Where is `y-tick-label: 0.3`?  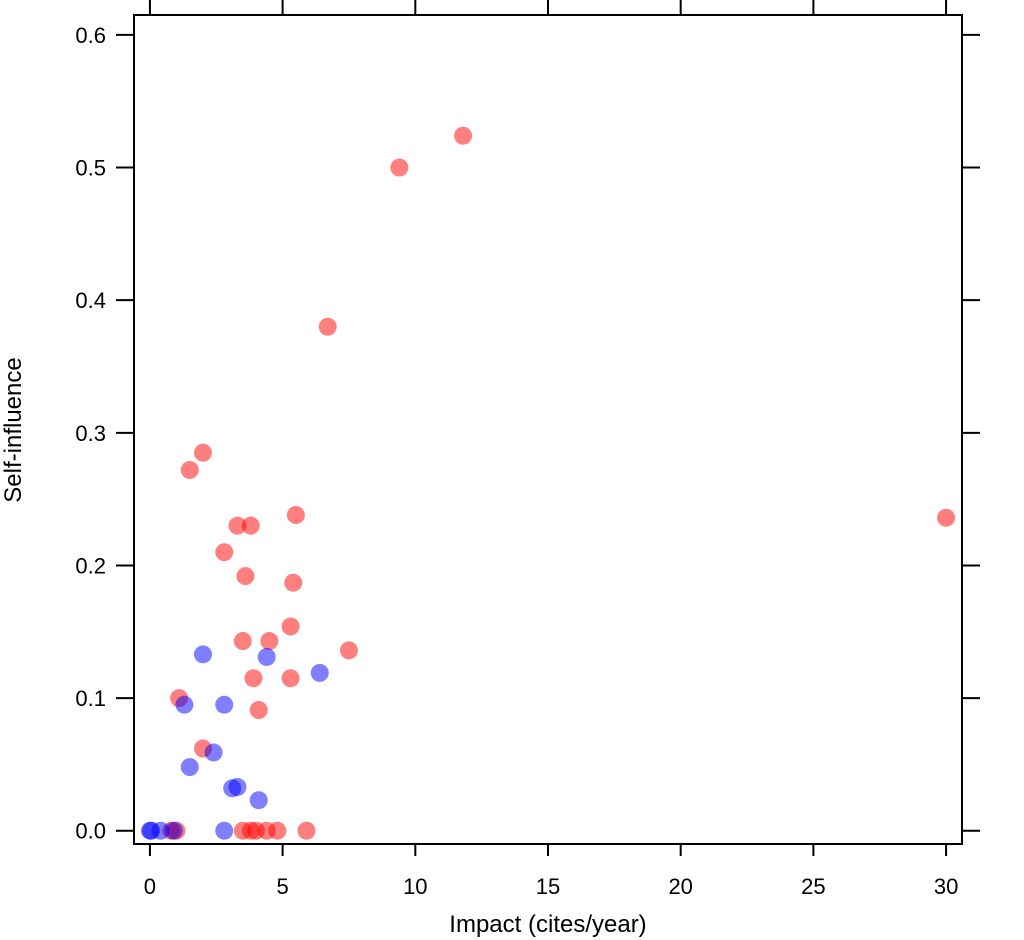
y-tick-label: 0.3 is located at coordinates (90, 433).